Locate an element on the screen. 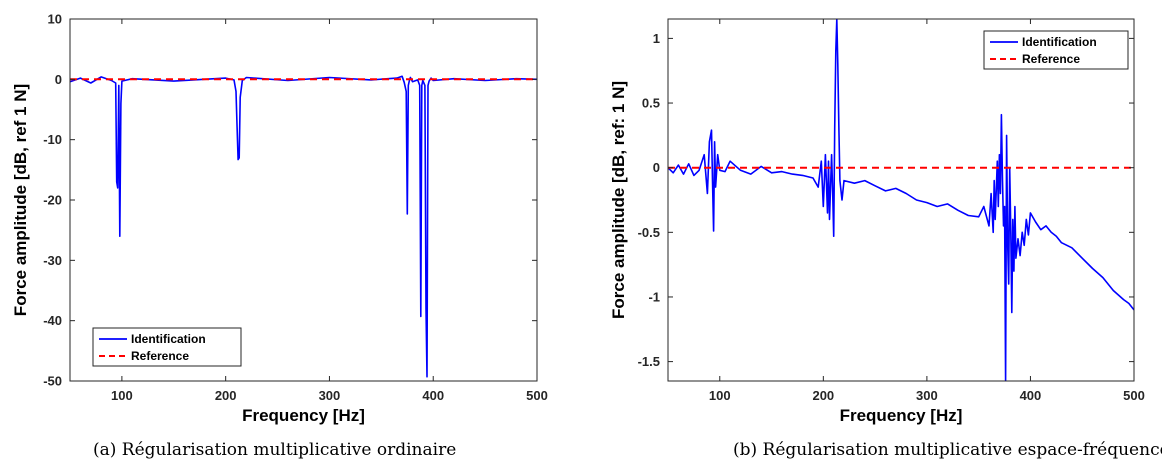  chart-a-y-tick-label: -30 is located at coordinates (52, 260).